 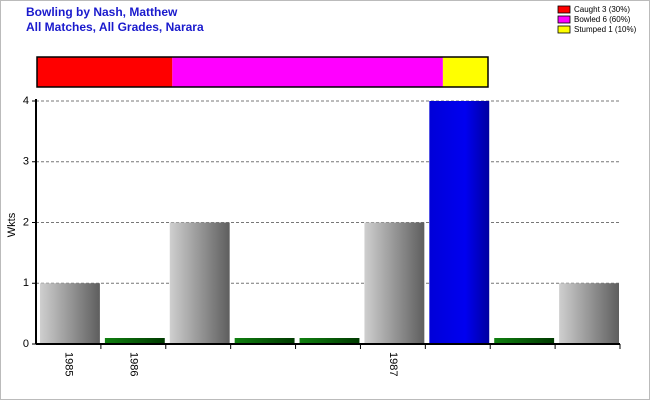 What do you see at coordinates (69, 364) in the screenshot?
I see `x-tick-label: 1985` at bounding box center [69, 364].